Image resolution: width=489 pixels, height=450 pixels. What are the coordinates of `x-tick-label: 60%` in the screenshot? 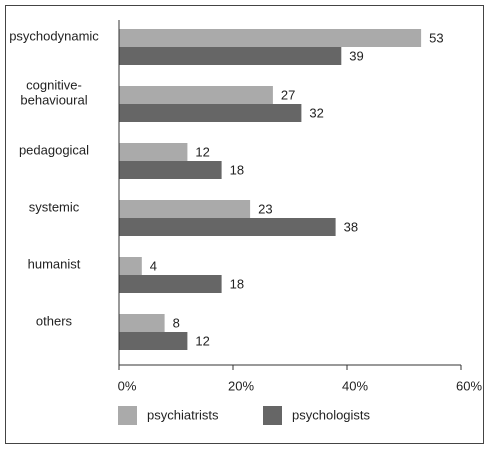 It's located at (469, 385).